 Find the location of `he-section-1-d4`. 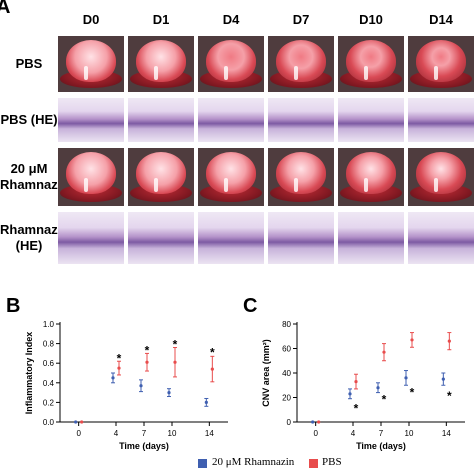

he-section-1-d4 is located at coordinates (231, 120).